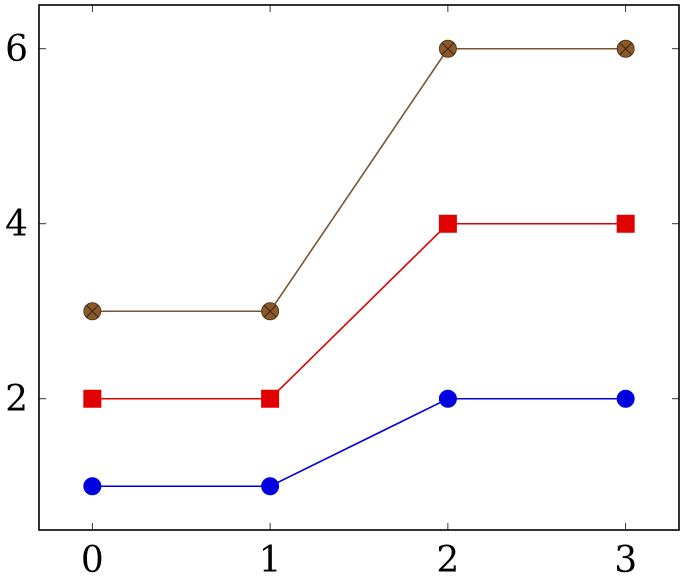 The width and height of the screenshot is (684, 578). I want to click on x-tick-label: 0, so click(92, 559).